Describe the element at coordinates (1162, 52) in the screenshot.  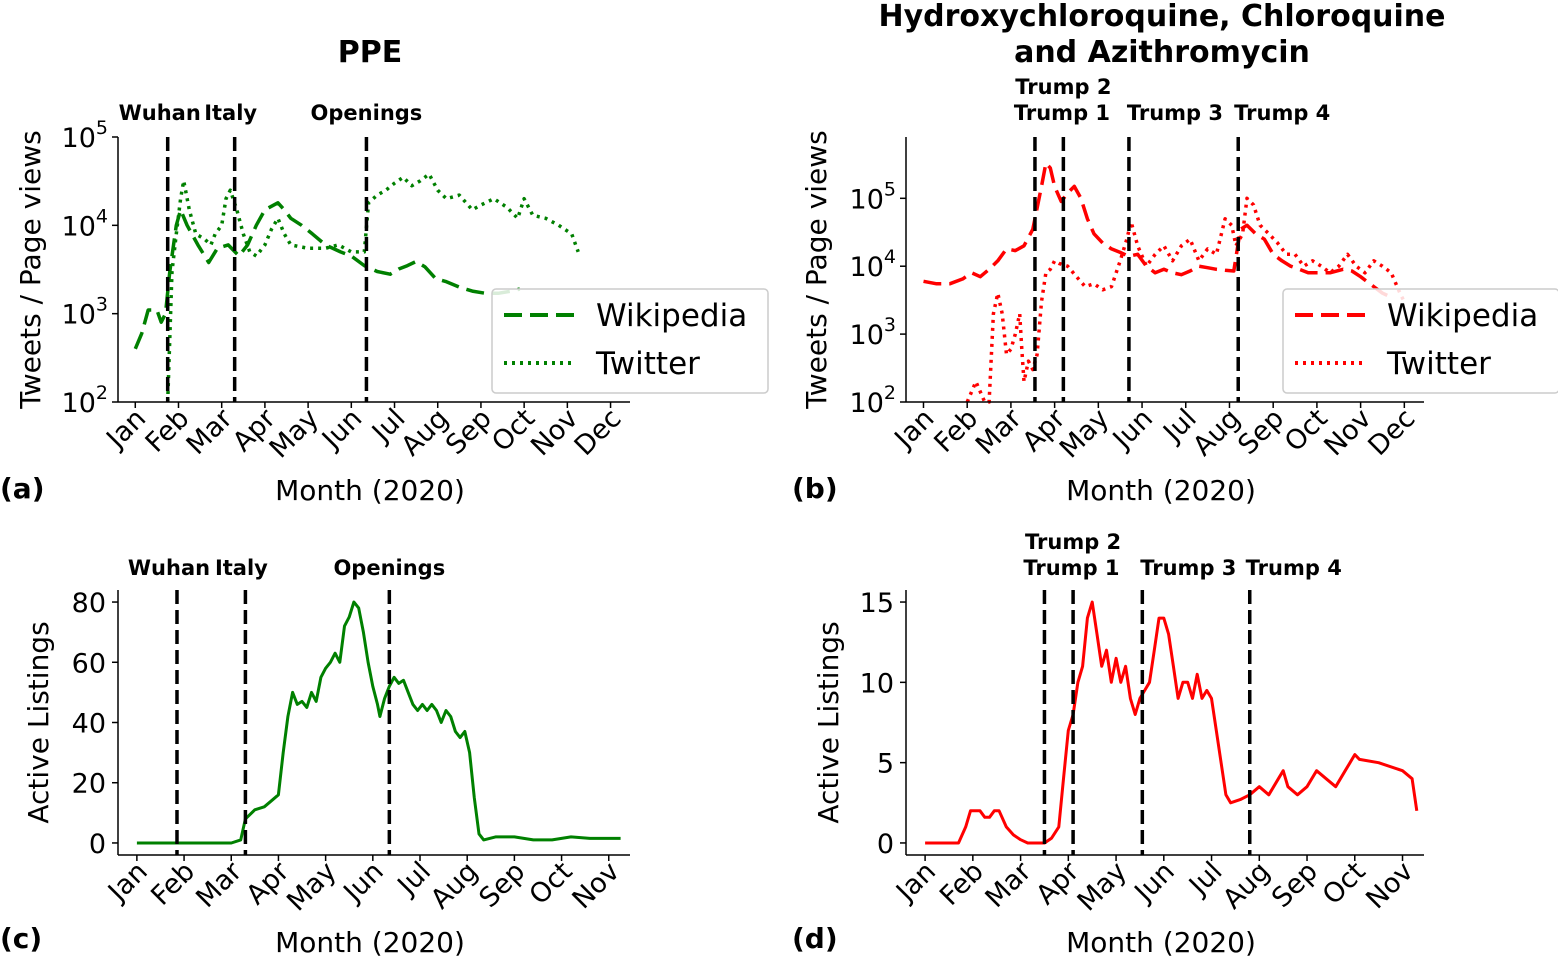
I see `chart-title-line: and Azithromycin` at that location.